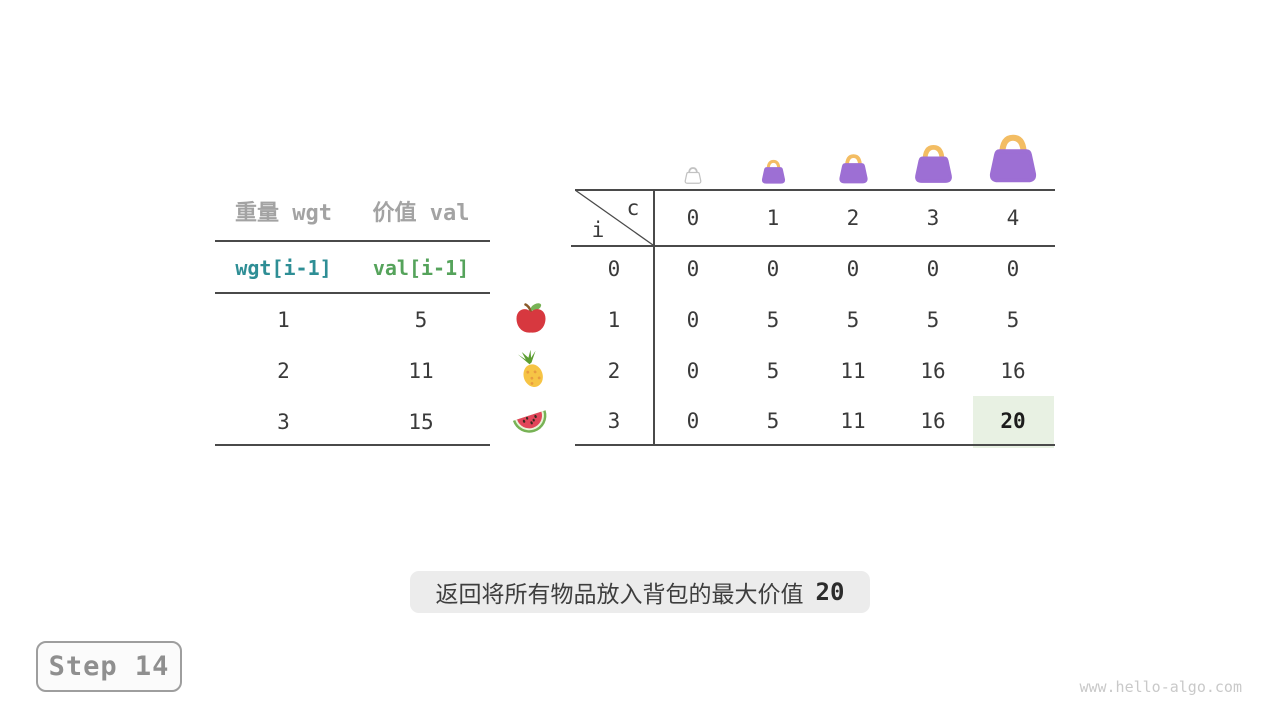  I want to click on bag-capacity-0-icon, so click(693, 175).